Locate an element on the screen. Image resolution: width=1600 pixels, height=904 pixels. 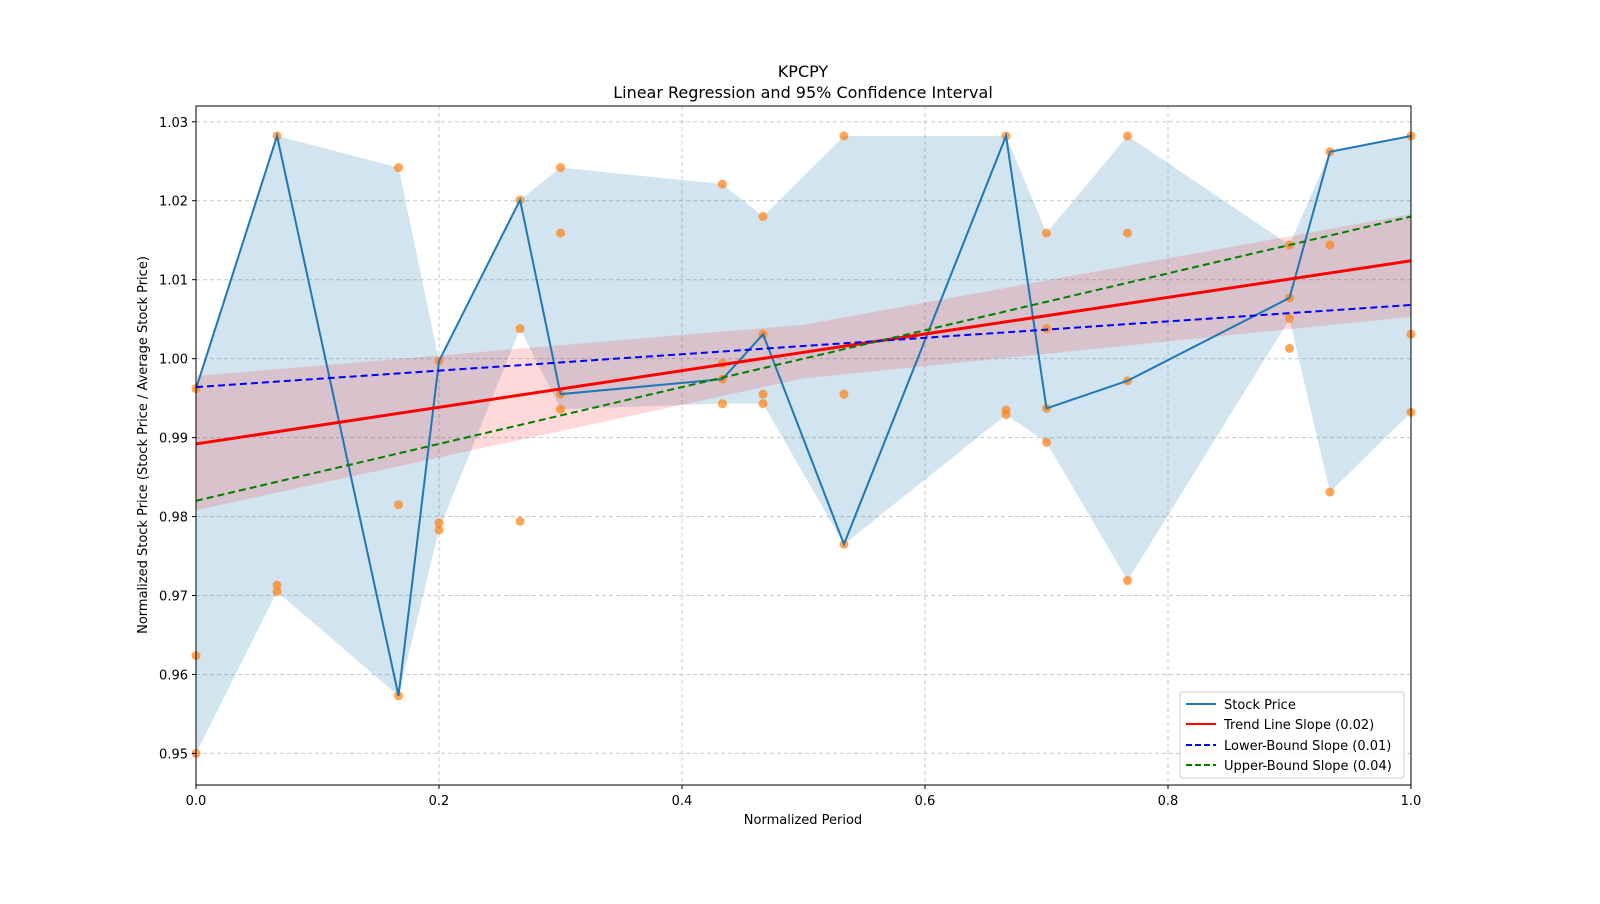
x-tick-label: 0.6 is located at coordinates (925, 801).